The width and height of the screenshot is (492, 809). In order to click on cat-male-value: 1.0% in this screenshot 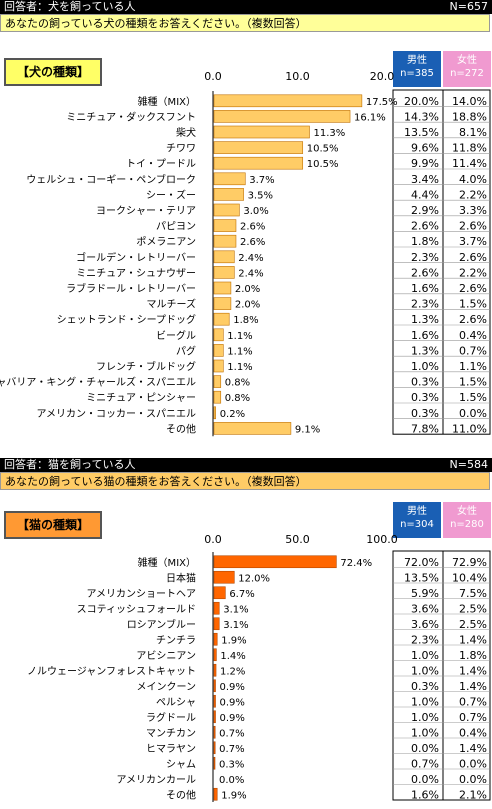, I will do `click(425, 655)`.